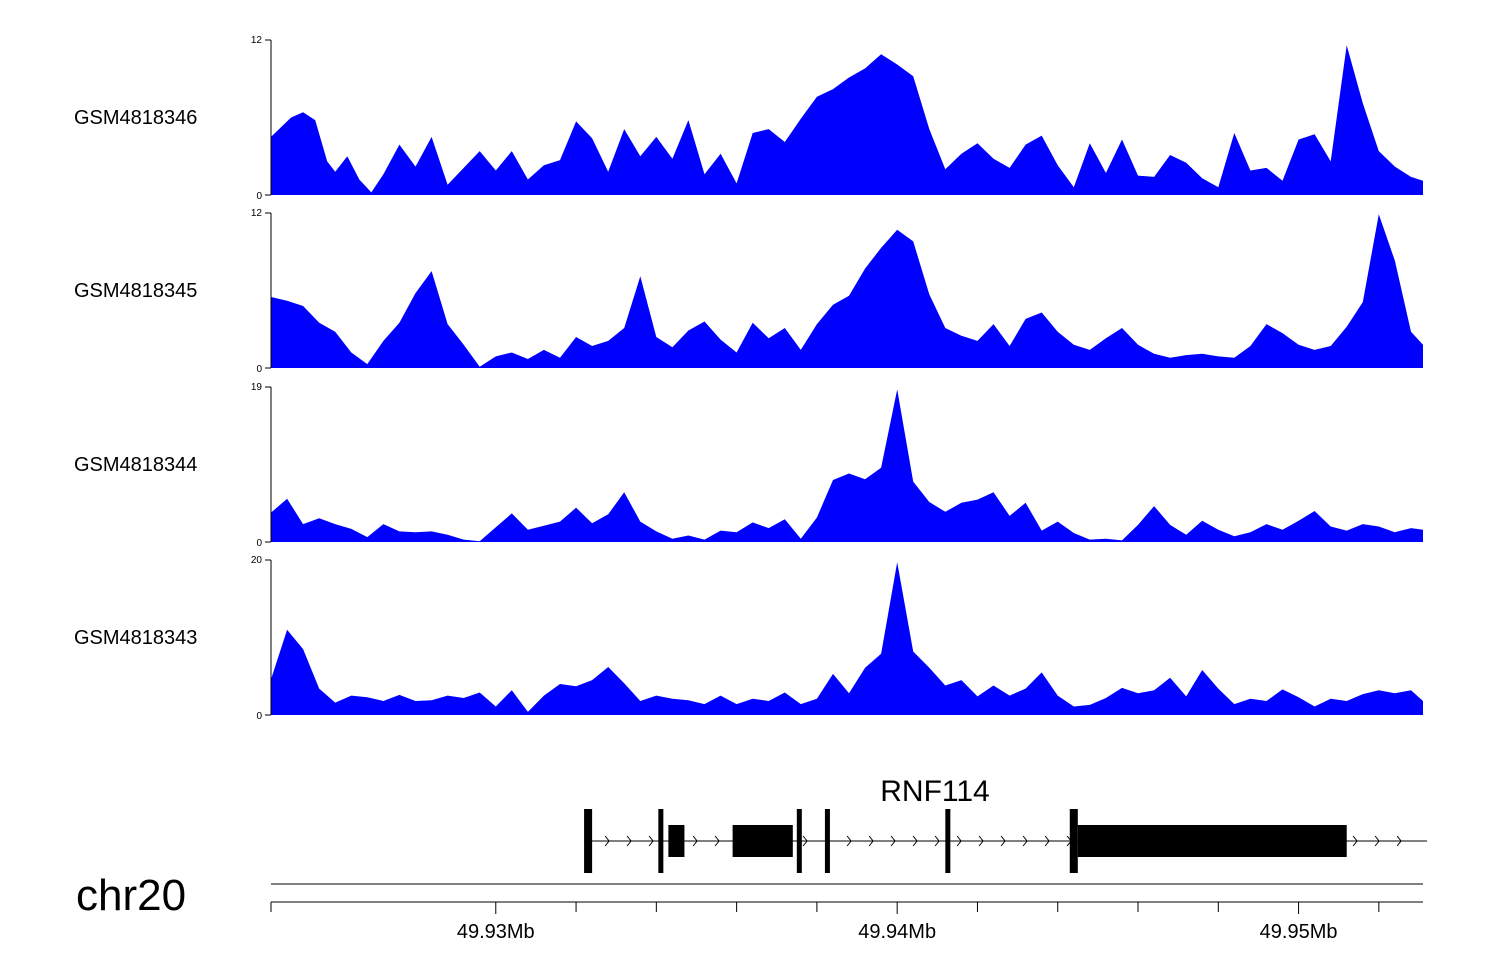  I want to click on axis-tick-label: 49.94Mb, so click(897, 932).